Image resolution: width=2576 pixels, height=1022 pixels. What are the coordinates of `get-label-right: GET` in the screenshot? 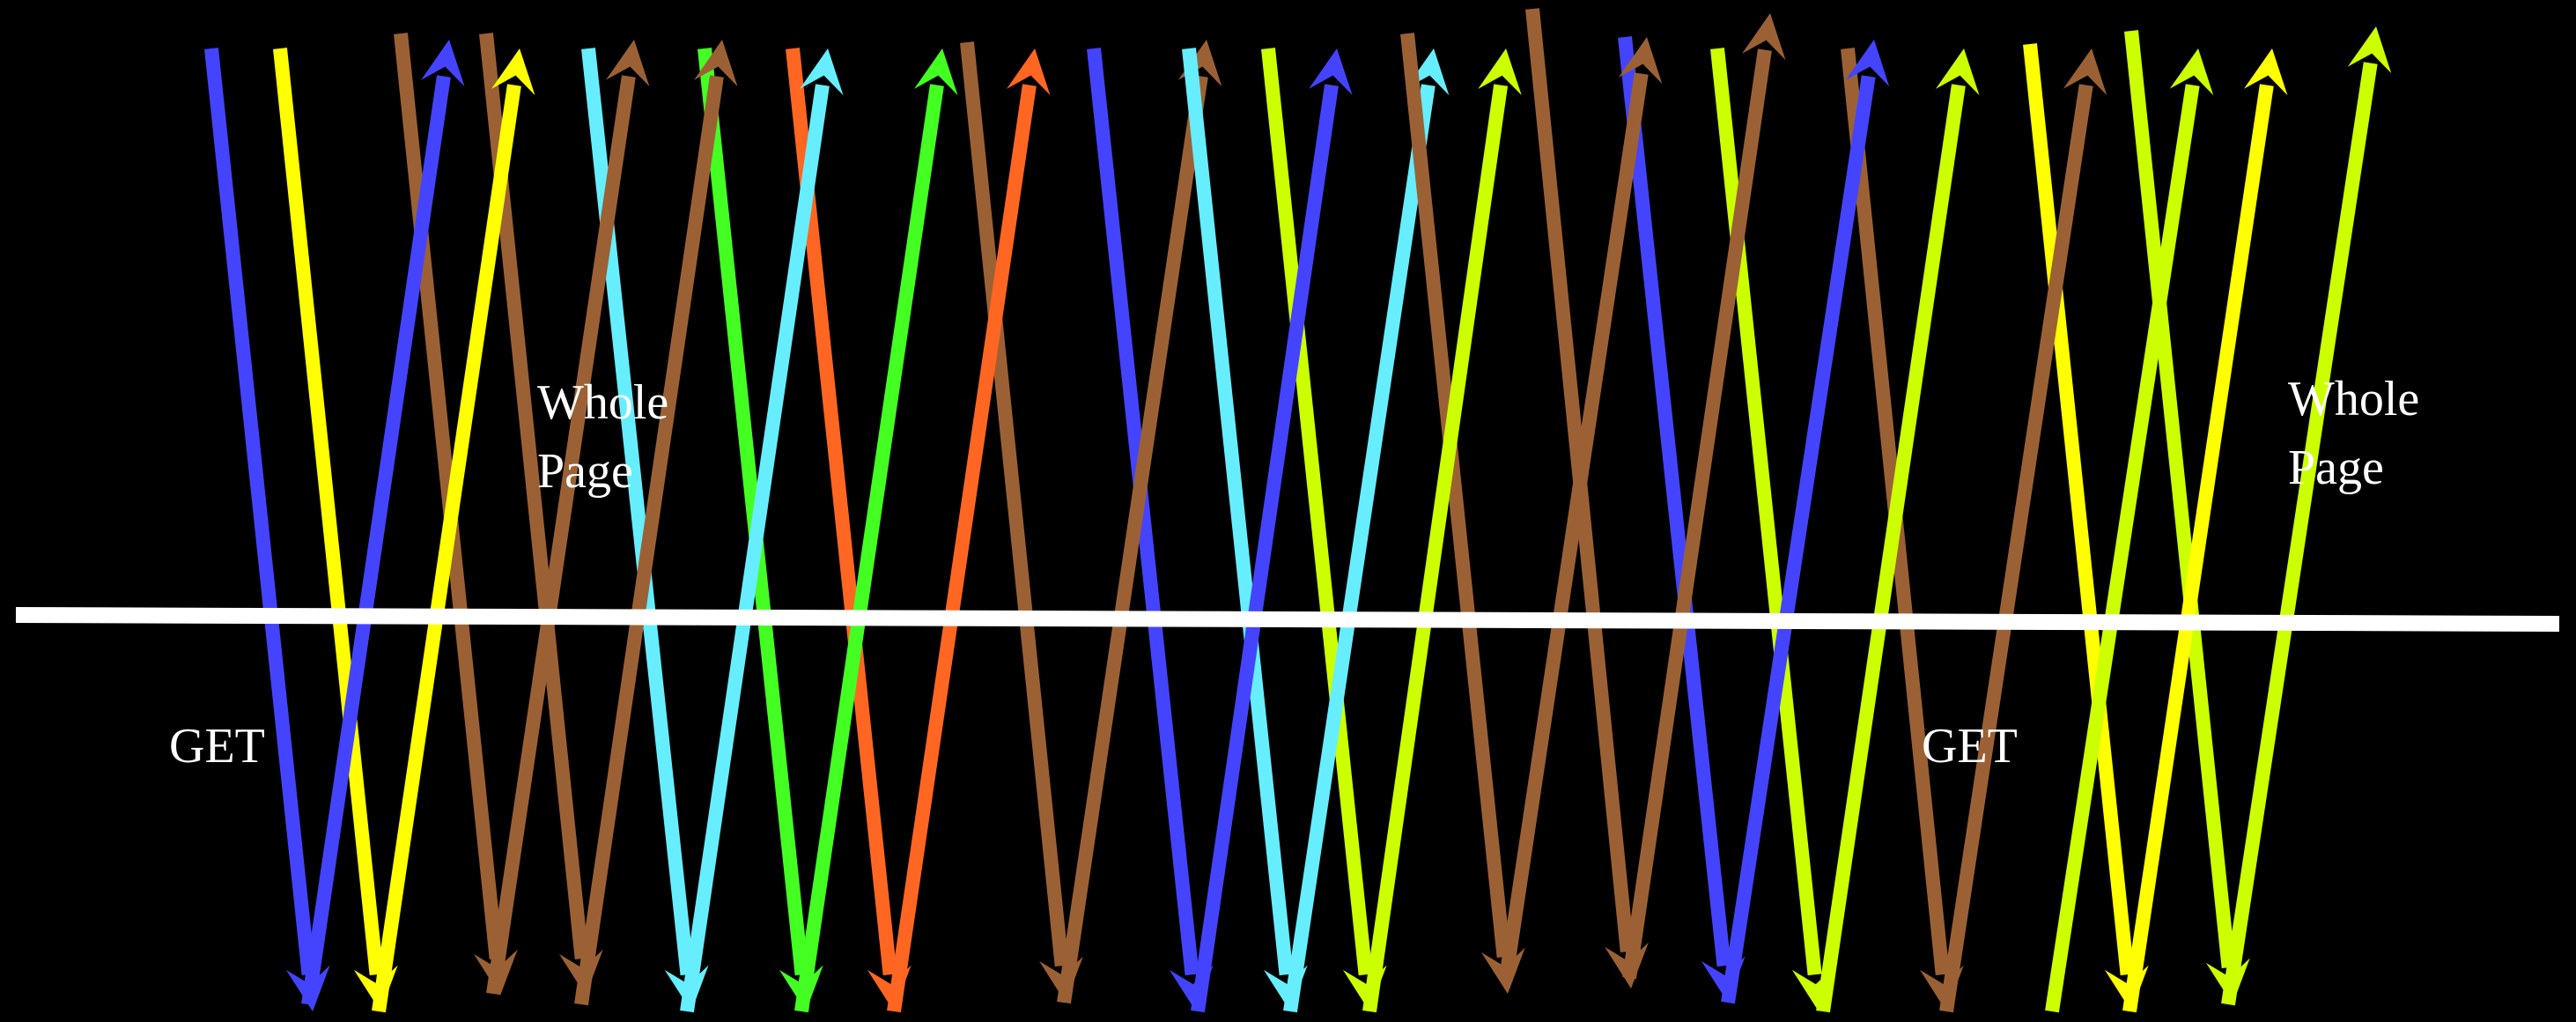 It's located at (1970, 746).